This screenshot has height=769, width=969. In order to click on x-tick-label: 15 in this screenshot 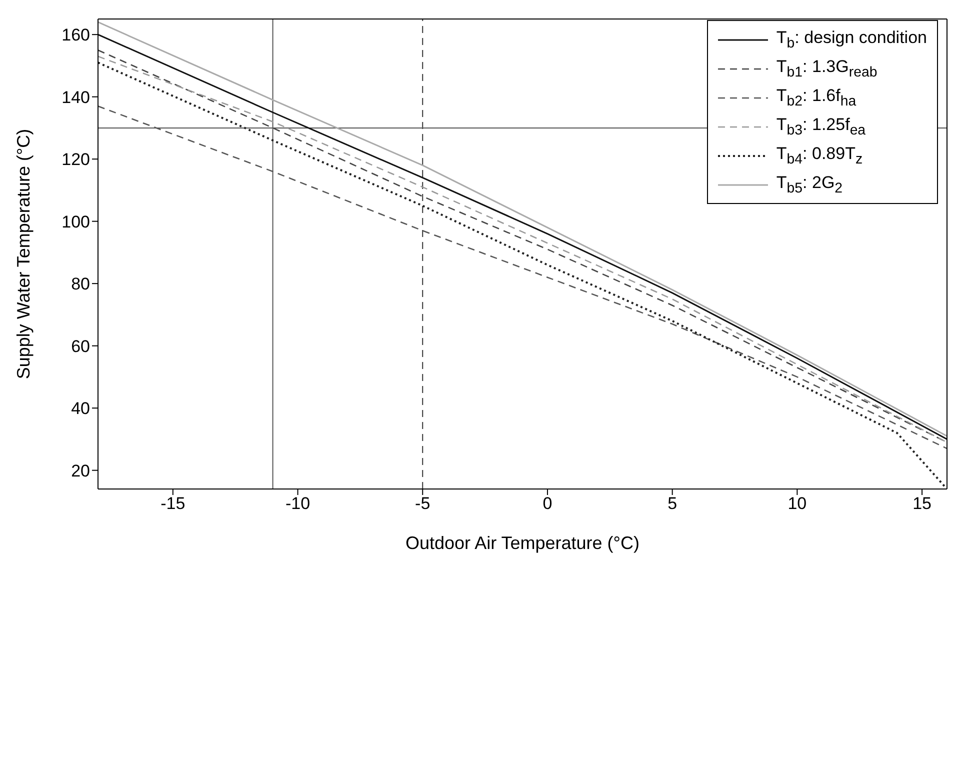, I will do `click(922, 504)`.